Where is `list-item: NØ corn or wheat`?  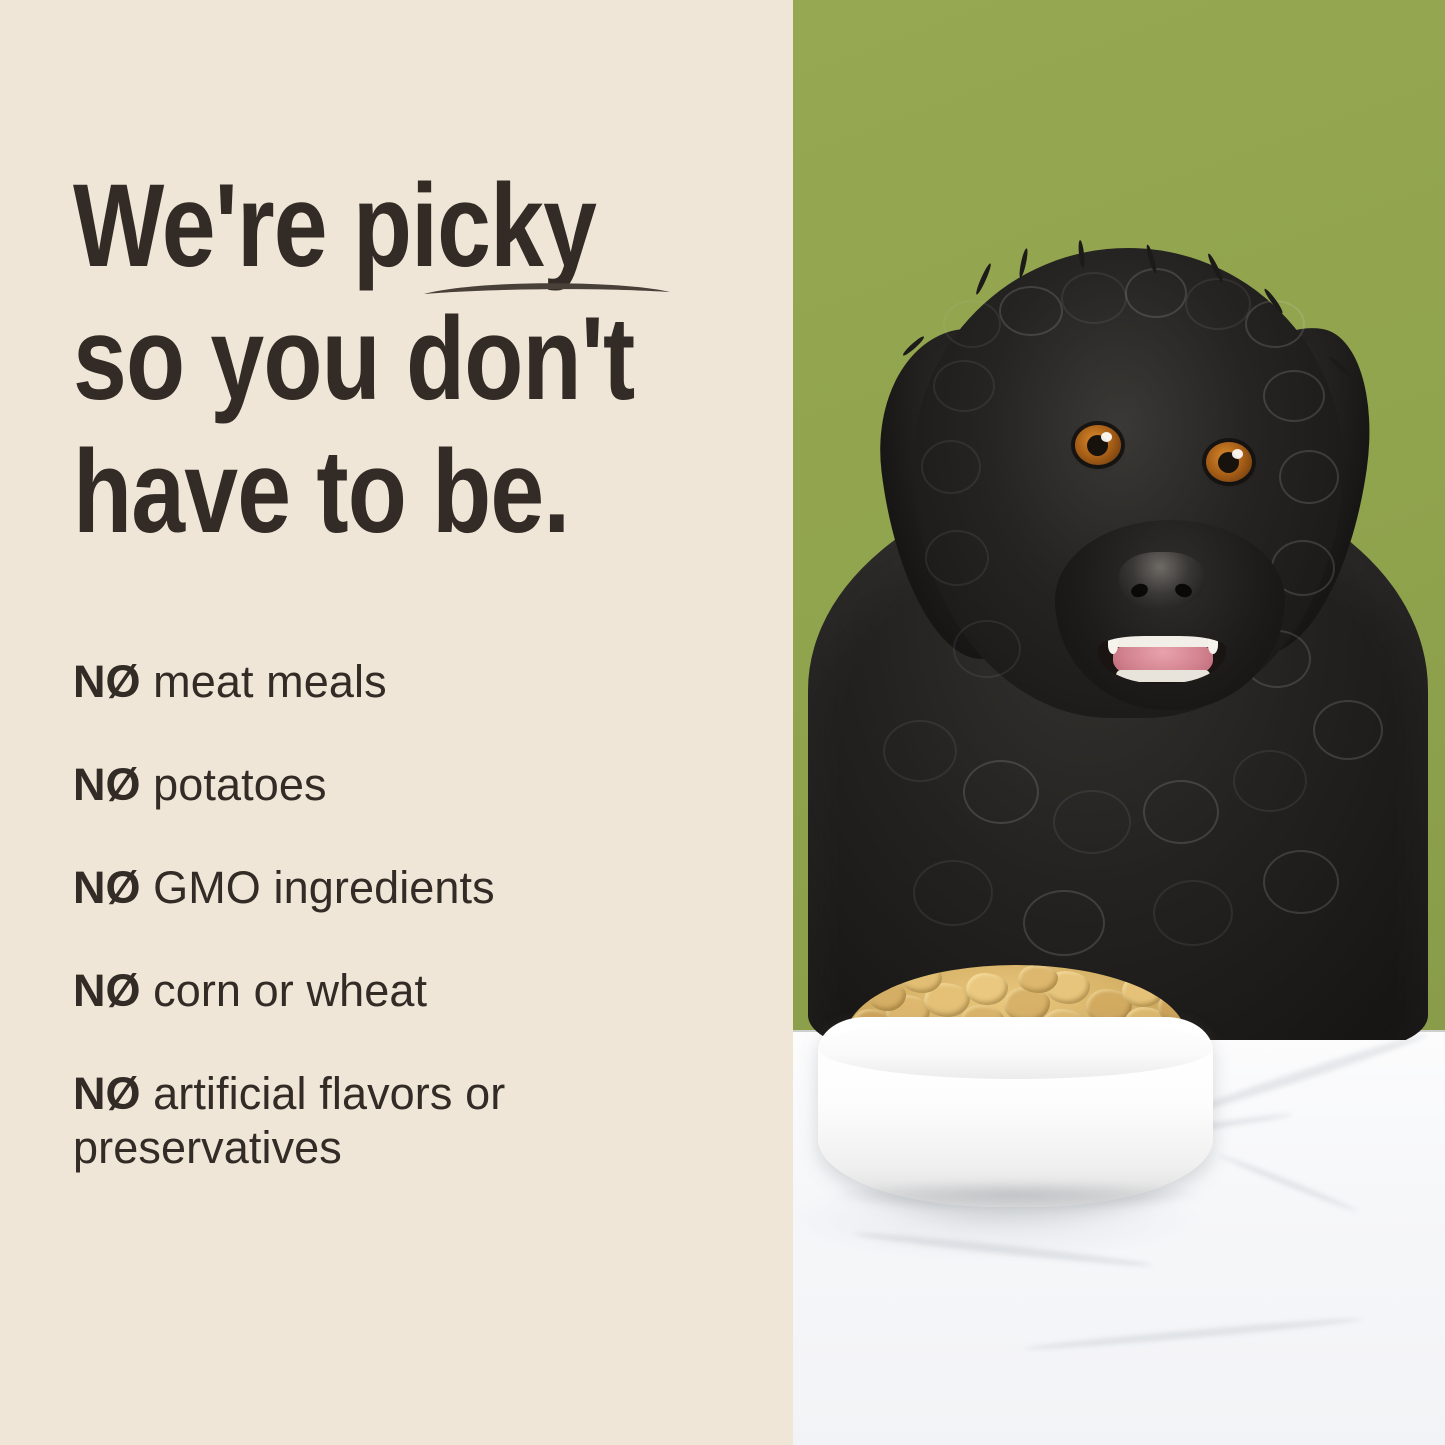
list-item: NØ corn or wheat is located at coordinates (423, 991).